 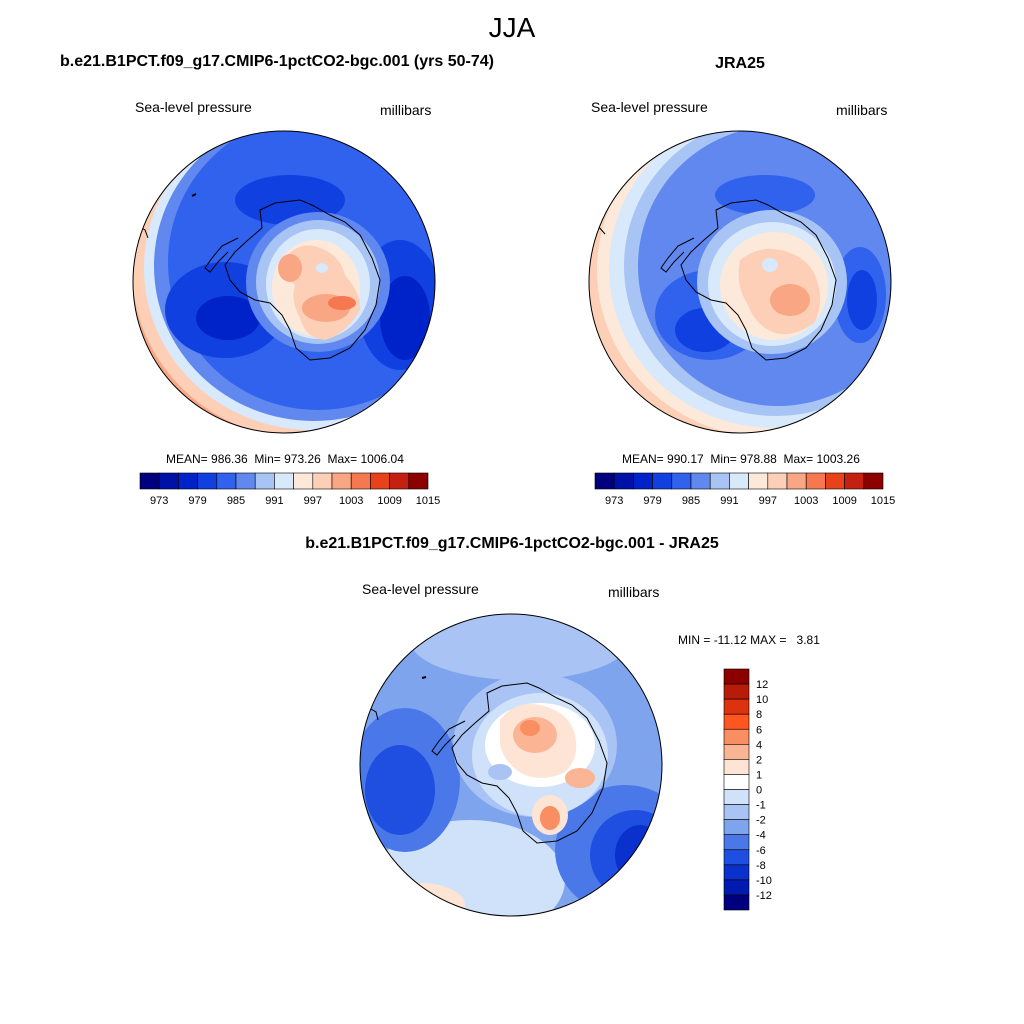 What do you see at coordinates (806, 501) in the screenshot?
I see `obs-colorbar-tick: 1003` at bounding box center [806, 501].